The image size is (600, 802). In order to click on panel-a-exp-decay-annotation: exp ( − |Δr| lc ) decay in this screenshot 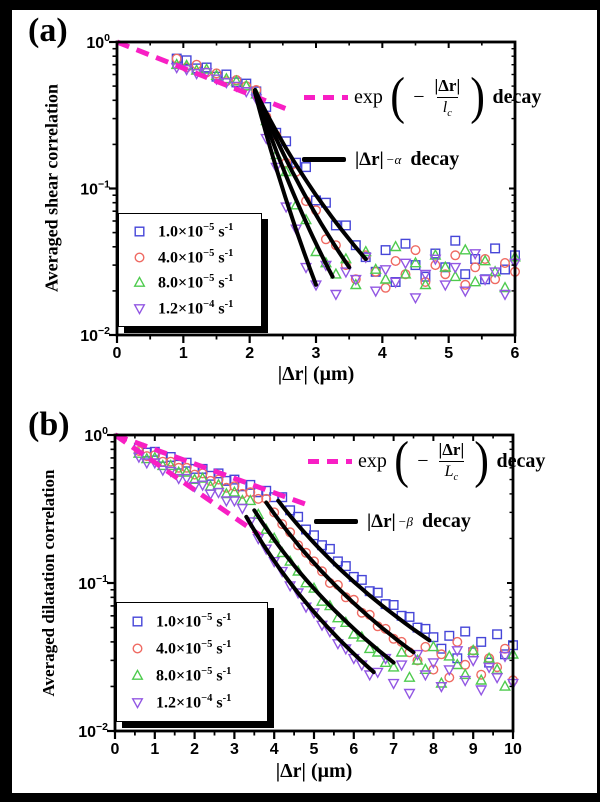, I will do `click(423, 96)`.